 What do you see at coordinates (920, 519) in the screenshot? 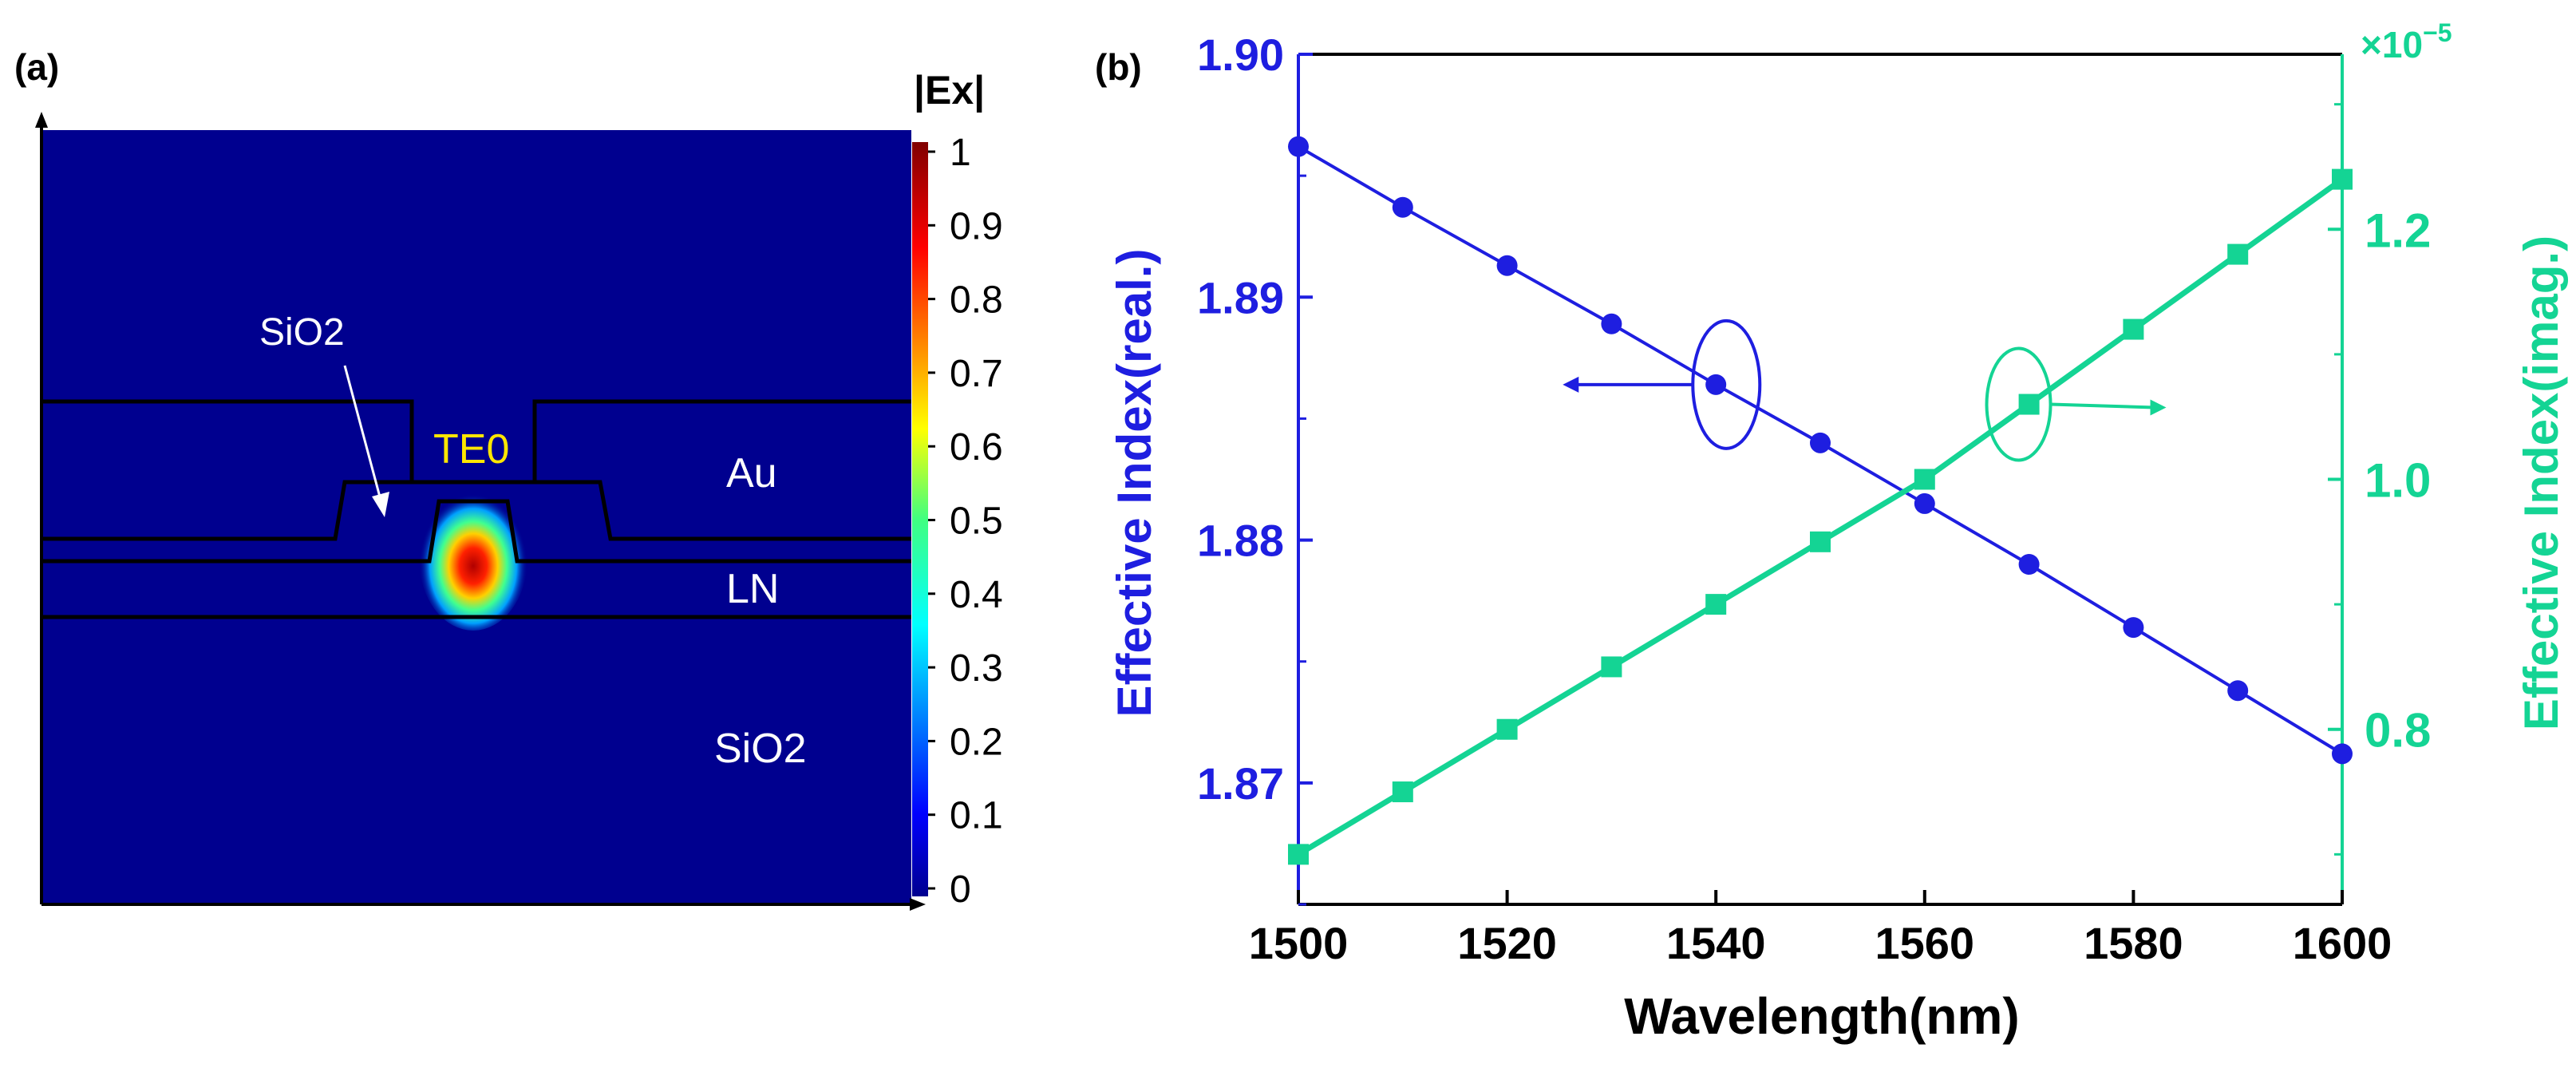
I see `colorbar` at bounding box center [920, 519].